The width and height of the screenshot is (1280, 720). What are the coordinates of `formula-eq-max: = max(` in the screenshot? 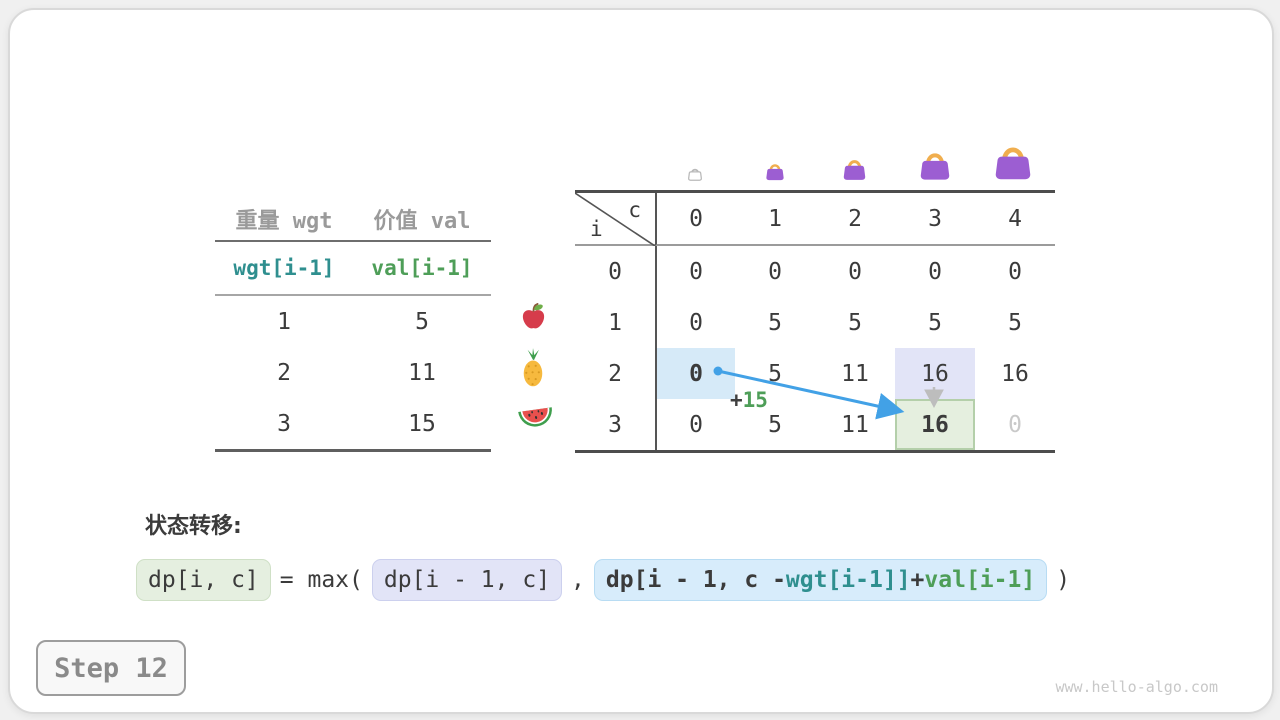 It's located at (321, 580).